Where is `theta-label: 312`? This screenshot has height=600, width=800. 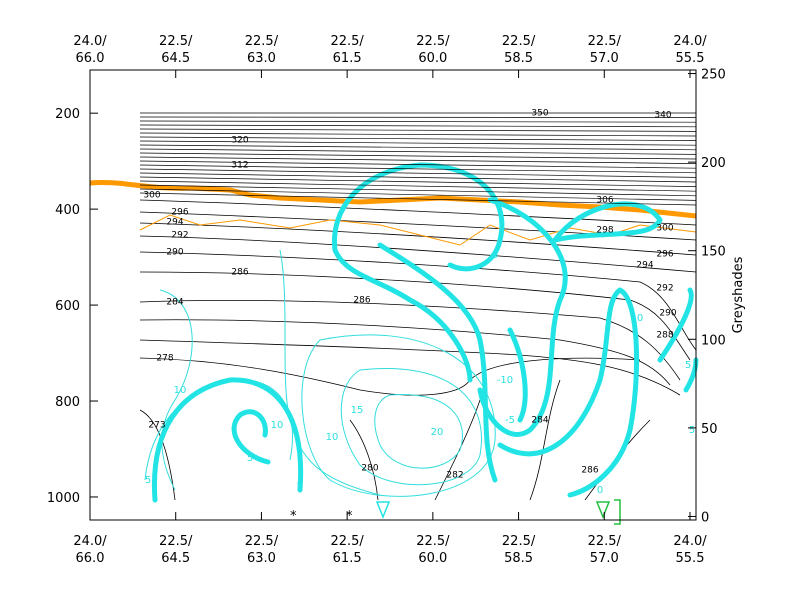 theta-label: 312 is located at coordinates (239, 166).